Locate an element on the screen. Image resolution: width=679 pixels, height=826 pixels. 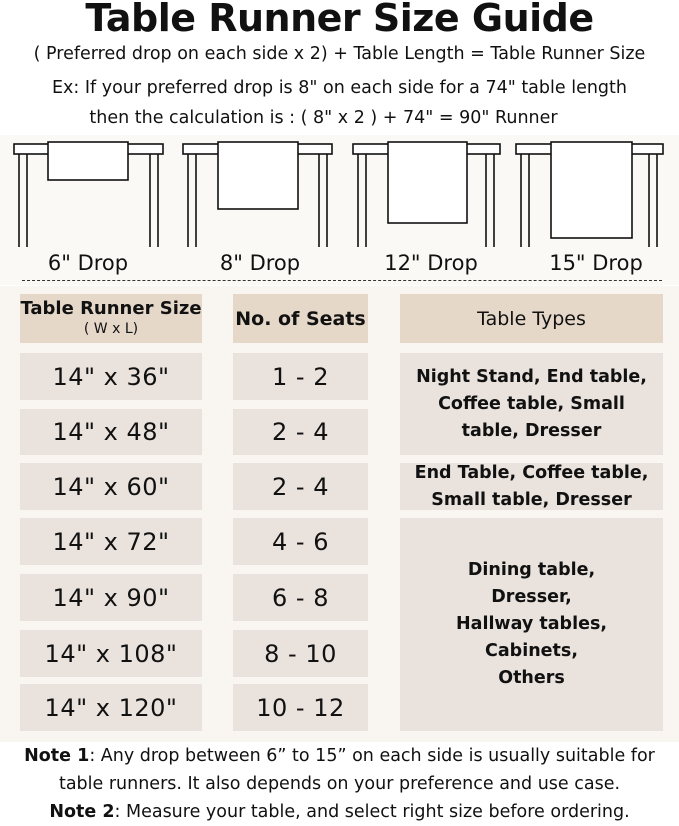
seats-cell: 10 - 12 is located at coordinates (300, 707).